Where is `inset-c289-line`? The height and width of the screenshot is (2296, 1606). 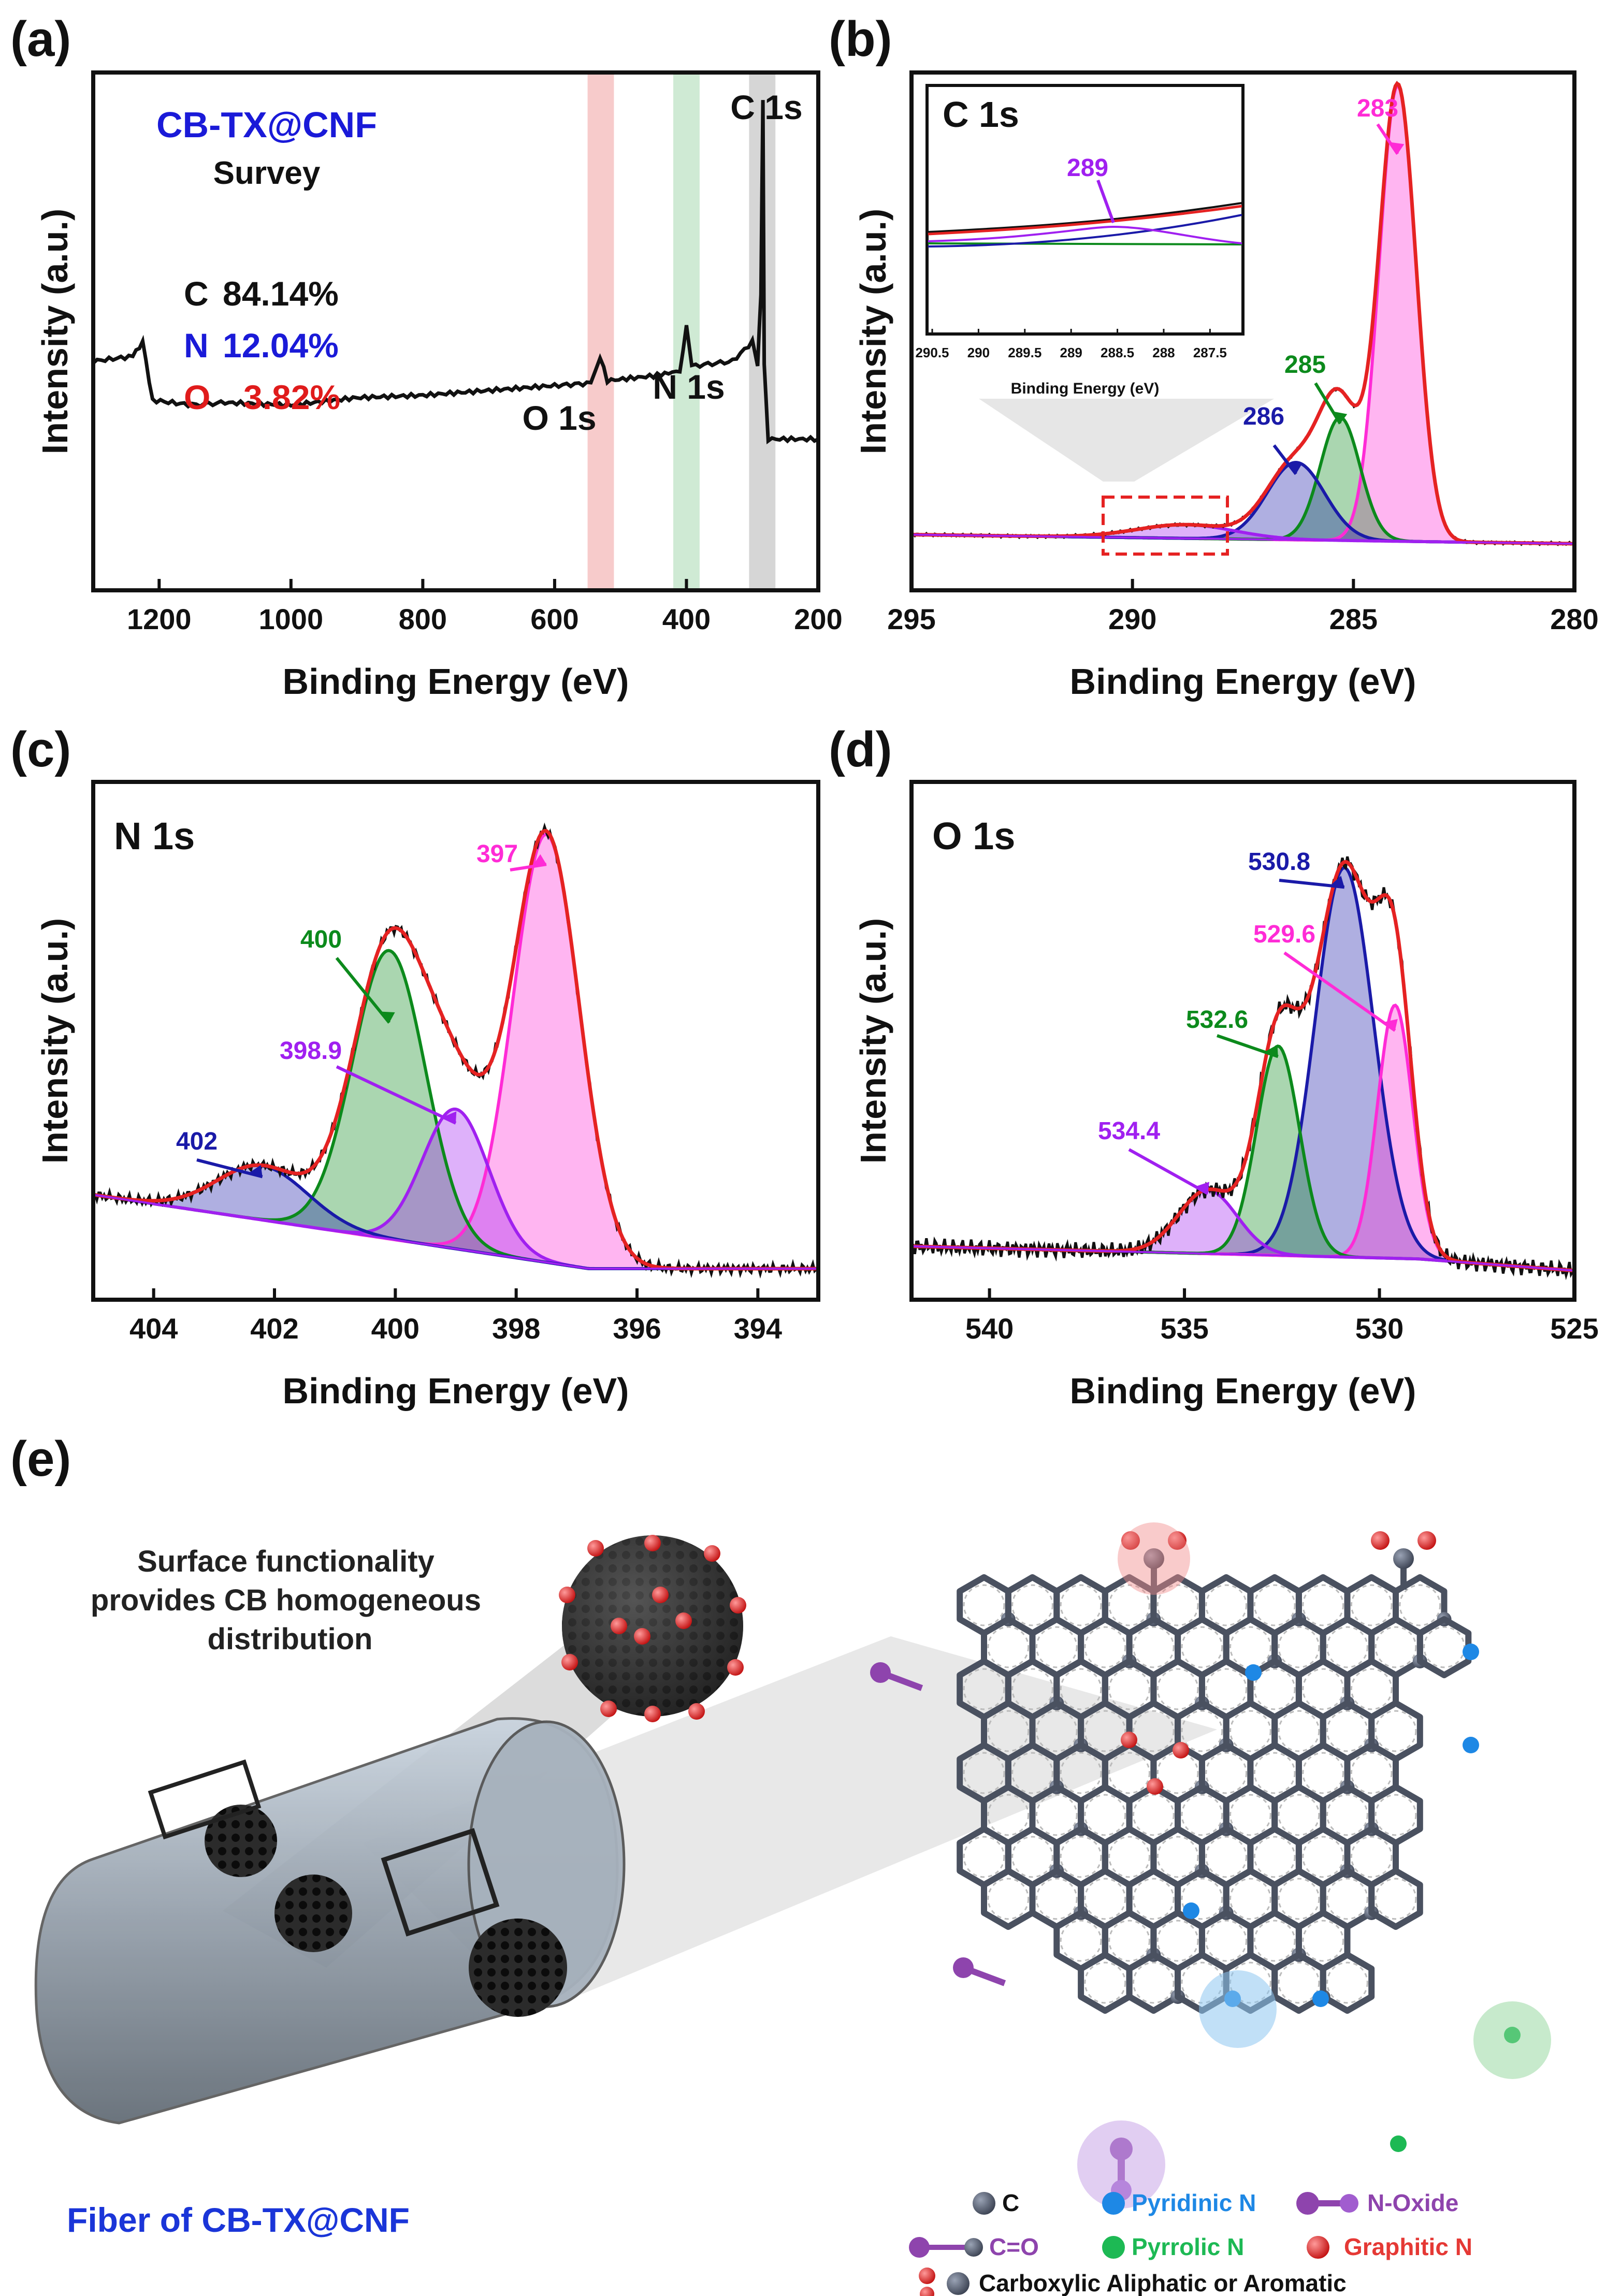 inset-c289-line is located at coordinates (1085, 234).